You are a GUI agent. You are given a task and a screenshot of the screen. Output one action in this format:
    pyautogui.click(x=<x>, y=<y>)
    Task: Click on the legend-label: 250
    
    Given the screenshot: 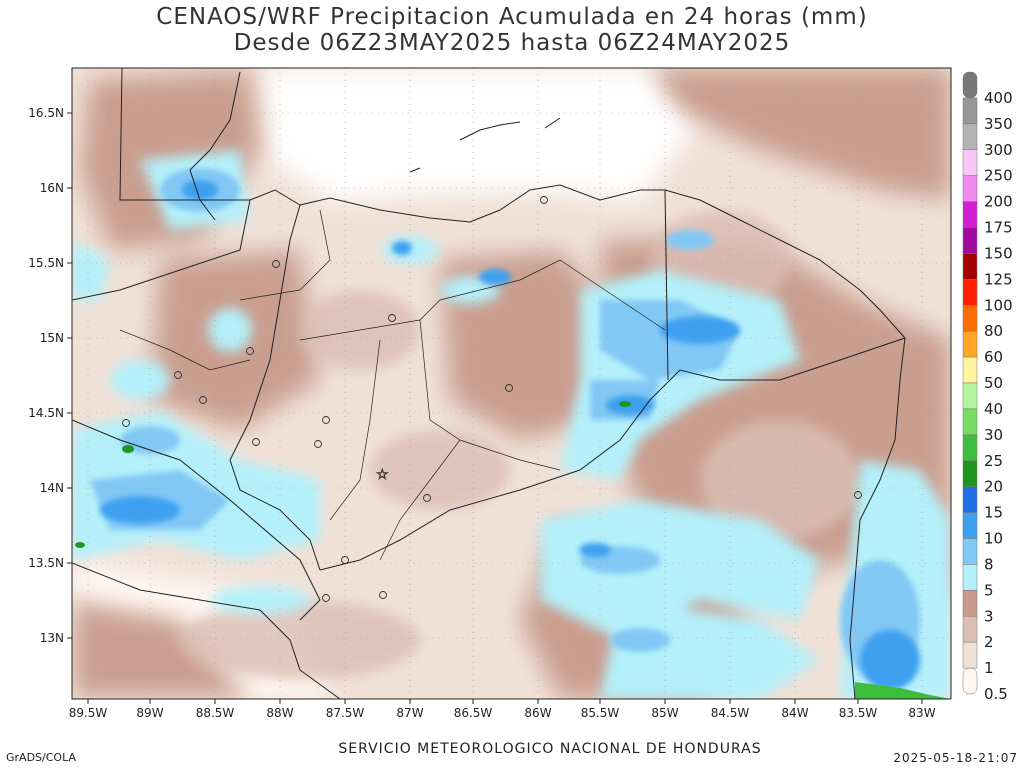 What is the action you would take?
    pyautogui.click(x=998, y=176)
    